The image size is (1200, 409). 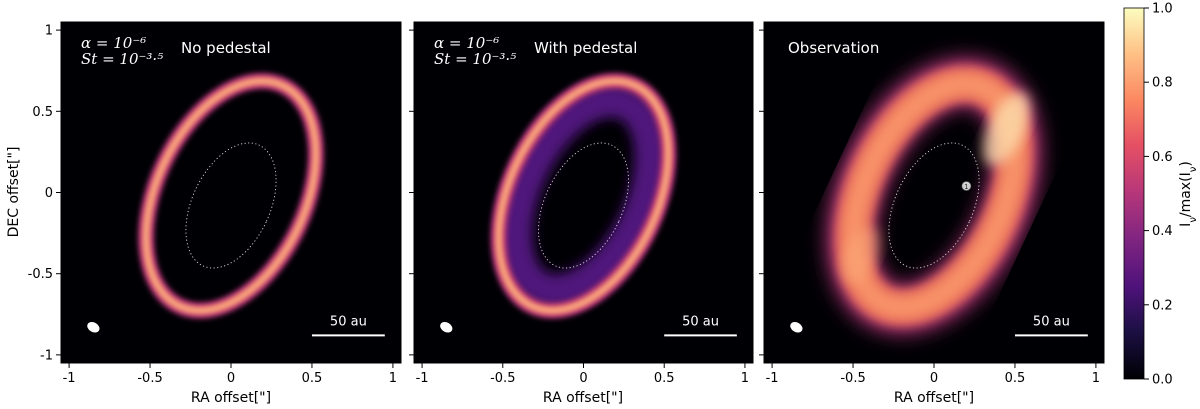 What do you see at coordinates (833, 48) in the screenshot?
I see `panel-title: Observation` at bounding box center [833, 48].